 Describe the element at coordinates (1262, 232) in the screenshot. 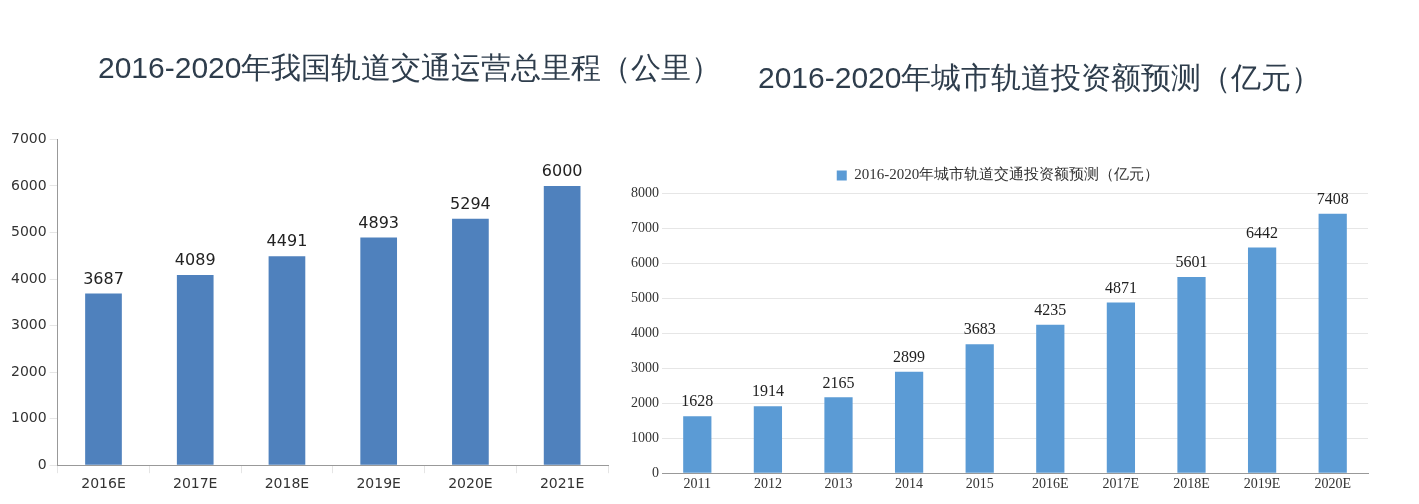

I see `data-label: 6442` at that location.